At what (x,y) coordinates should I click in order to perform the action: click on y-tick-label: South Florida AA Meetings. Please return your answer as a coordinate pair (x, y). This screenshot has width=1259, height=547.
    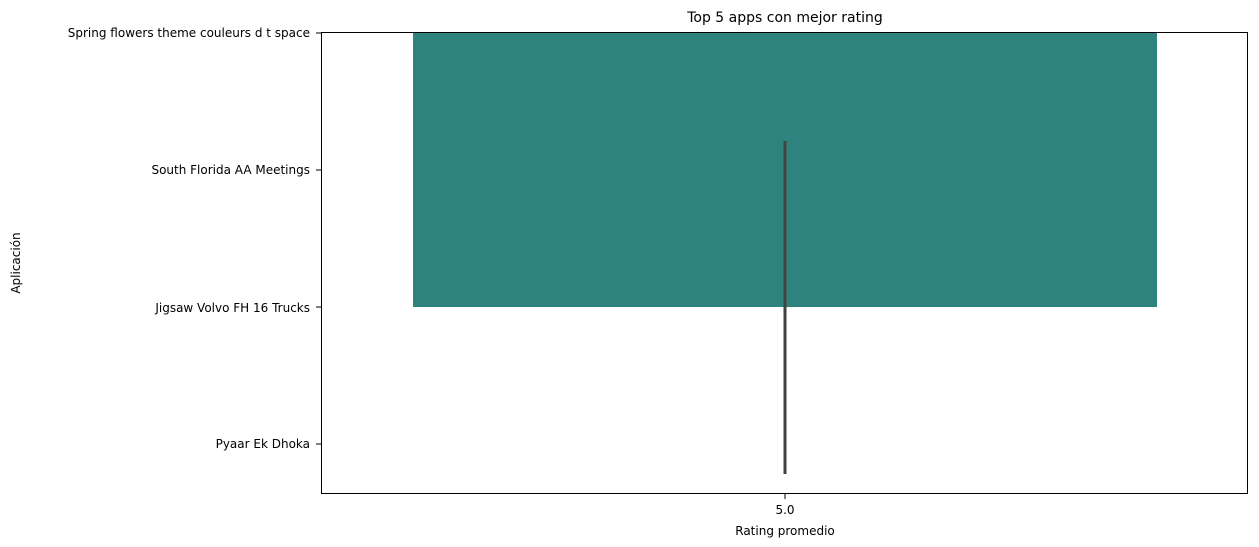
    Looking at the image, I should click on (230, 170).